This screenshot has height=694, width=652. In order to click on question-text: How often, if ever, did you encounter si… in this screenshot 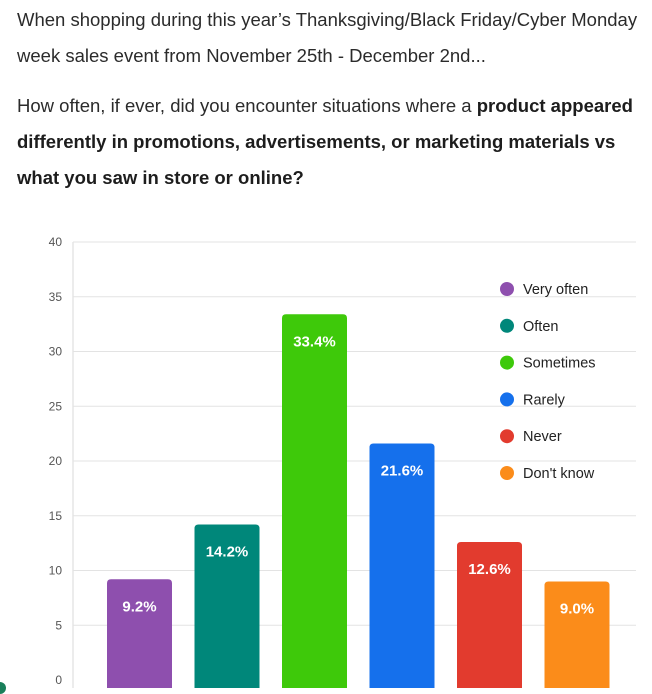, I will do `click(329, 142)`.